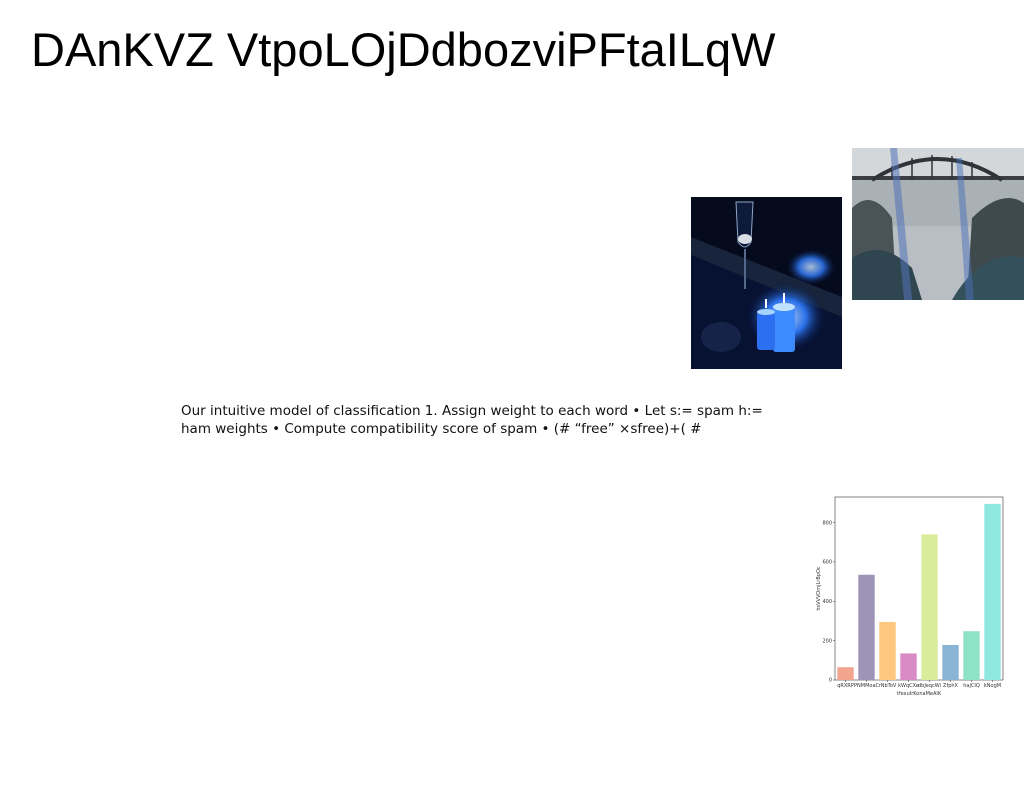  Describe the element at coordinates (908, 666) in the screenshot. I see `bar-kWqCXe` at that location.